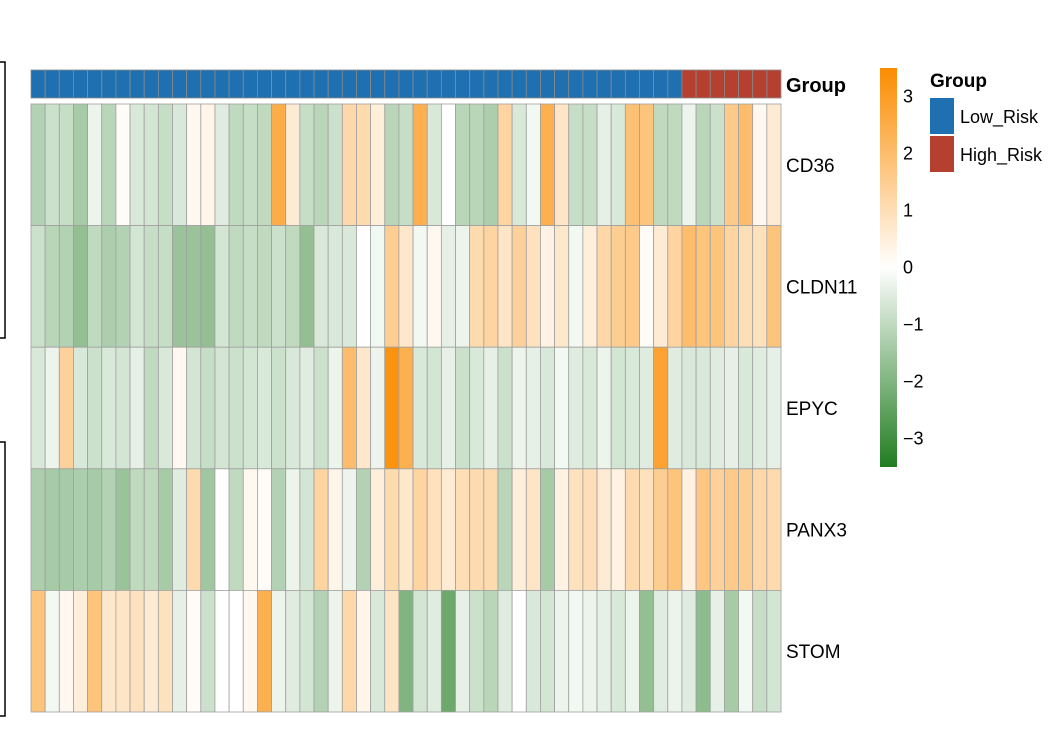 The height and width of the screenshot is (754, 1058). Describe the element at coordinates (913, 325) in the screenshot. I see `color-scale-tick-label: −1` at that location.